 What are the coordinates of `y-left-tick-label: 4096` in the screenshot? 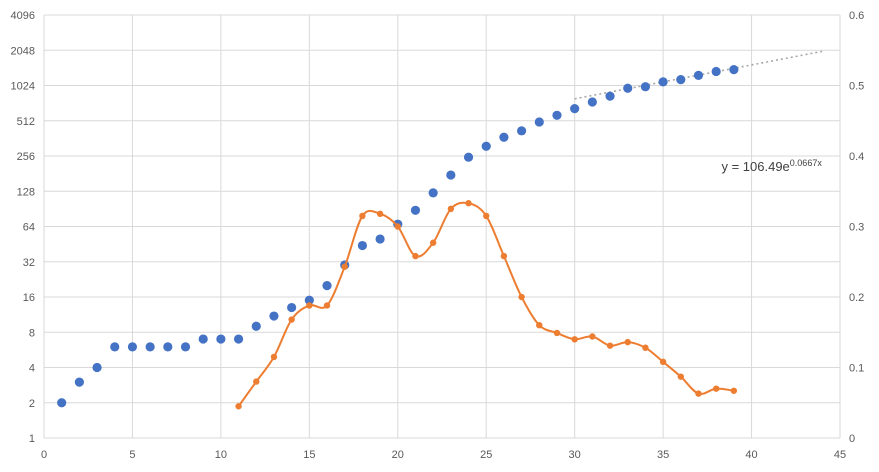 It's located at (23, 16).